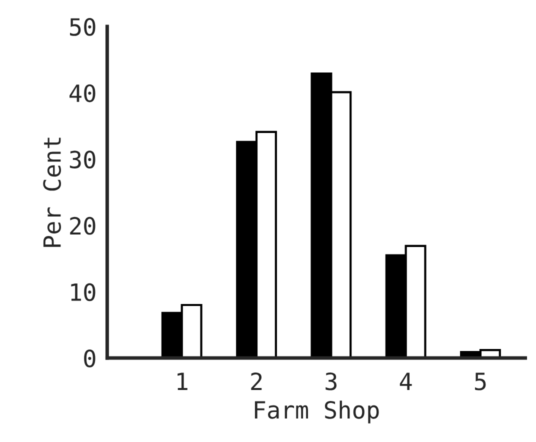 The image size is (536, 442). I want to click on x-tick-label: 1, so click(183, 381).